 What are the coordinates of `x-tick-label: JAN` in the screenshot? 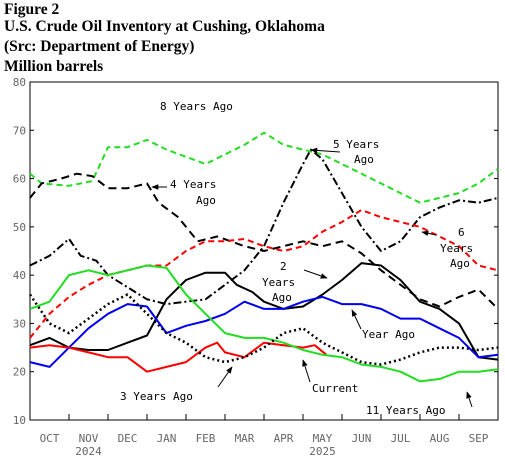 It's located at (167, 438).